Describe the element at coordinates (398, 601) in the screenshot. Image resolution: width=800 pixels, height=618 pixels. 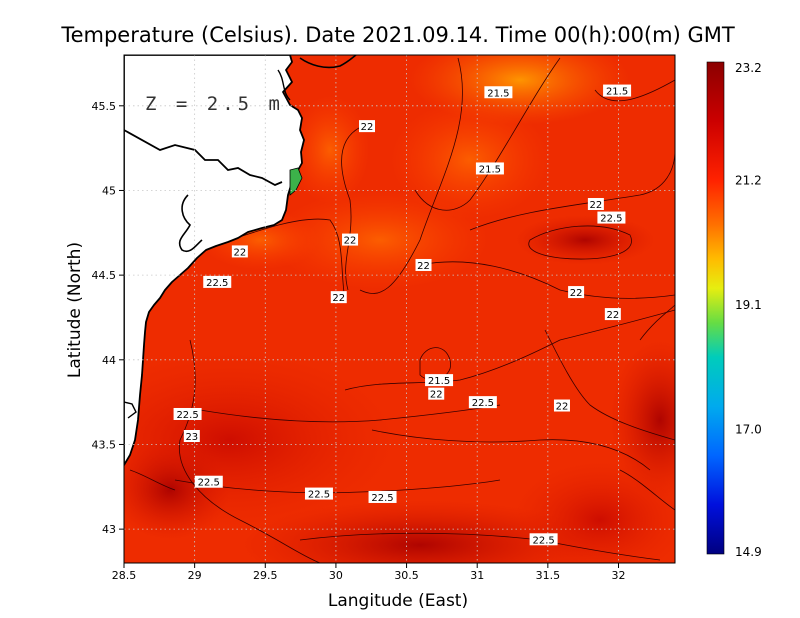
I see `x-axis-label: Langitude (East)` at that location.